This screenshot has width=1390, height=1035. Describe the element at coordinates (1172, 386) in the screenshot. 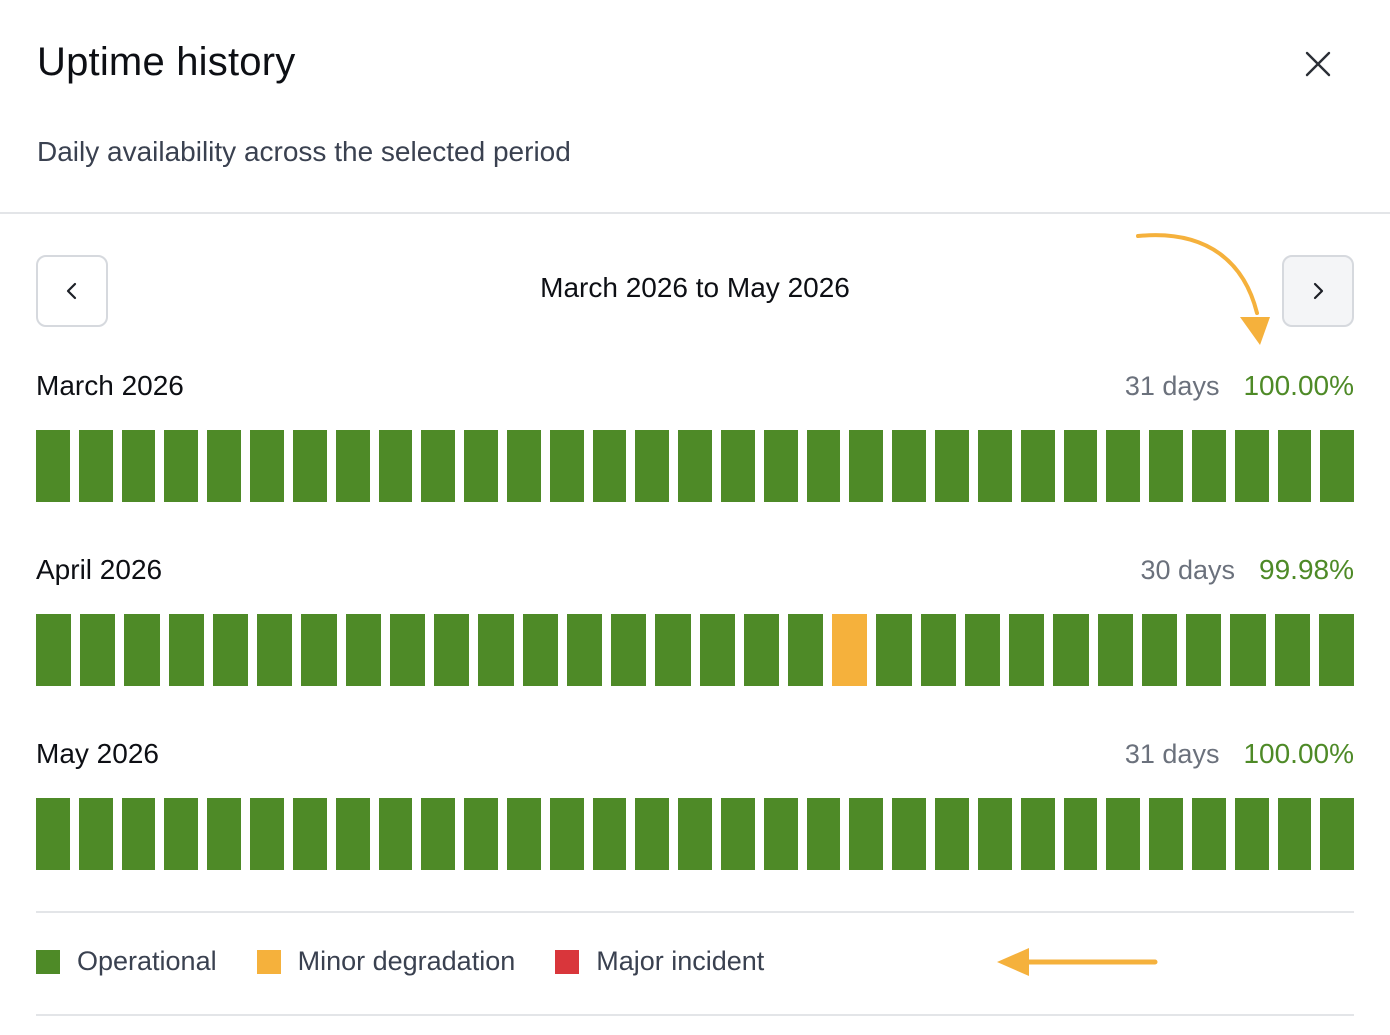

I see `days-count: 31 days` at that location.